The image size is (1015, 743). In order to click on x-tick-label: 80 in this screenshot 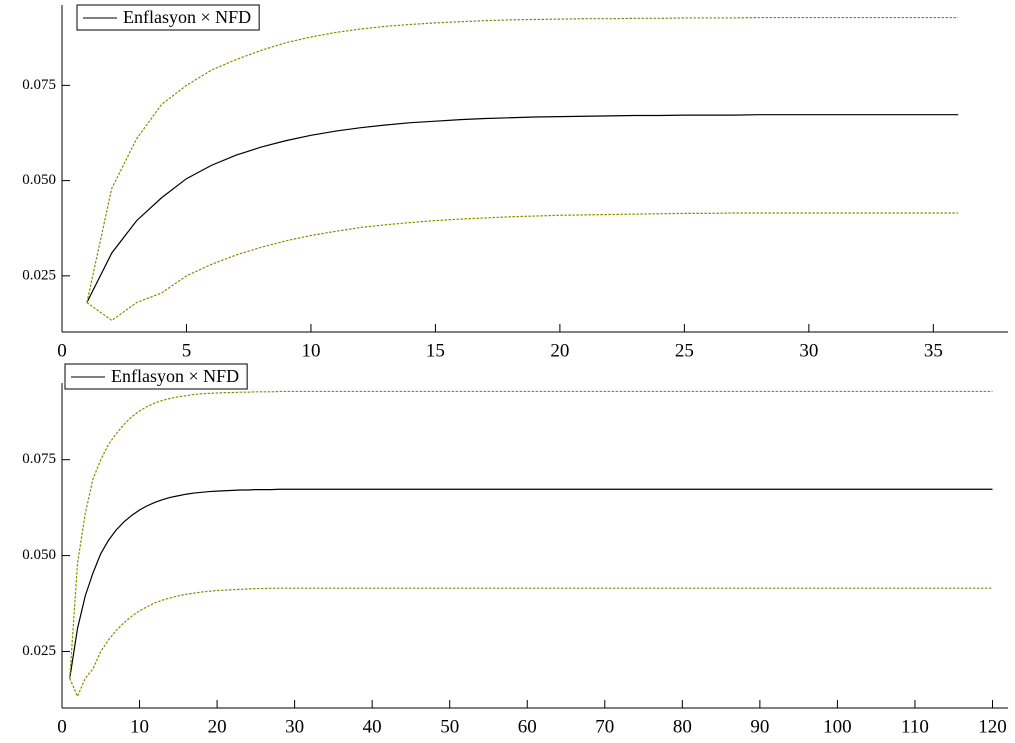, I will do `click(682, 726)`.